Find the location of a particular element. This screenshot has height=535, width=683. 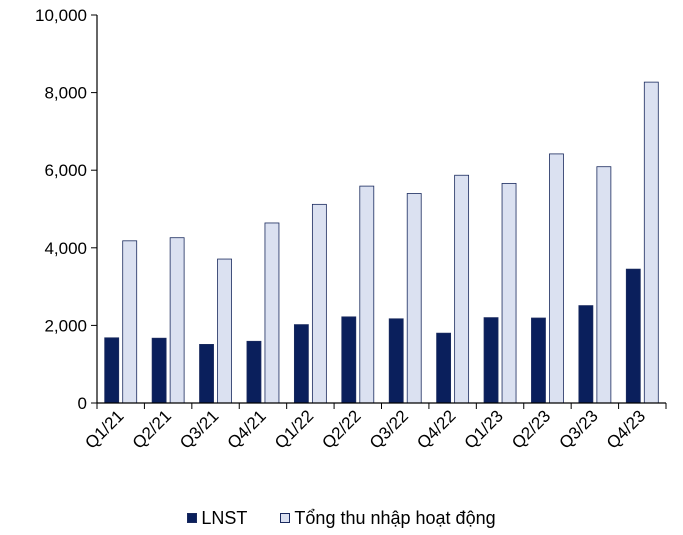

legend-swatch-total-income is located at coordinates (285, 518).